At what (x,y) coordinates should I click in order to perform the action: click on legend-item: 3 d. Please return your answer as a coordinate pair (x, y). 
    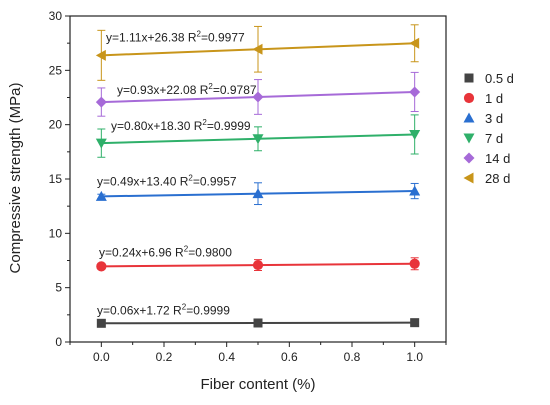
    Looking at the image, I should click on (483, 118).